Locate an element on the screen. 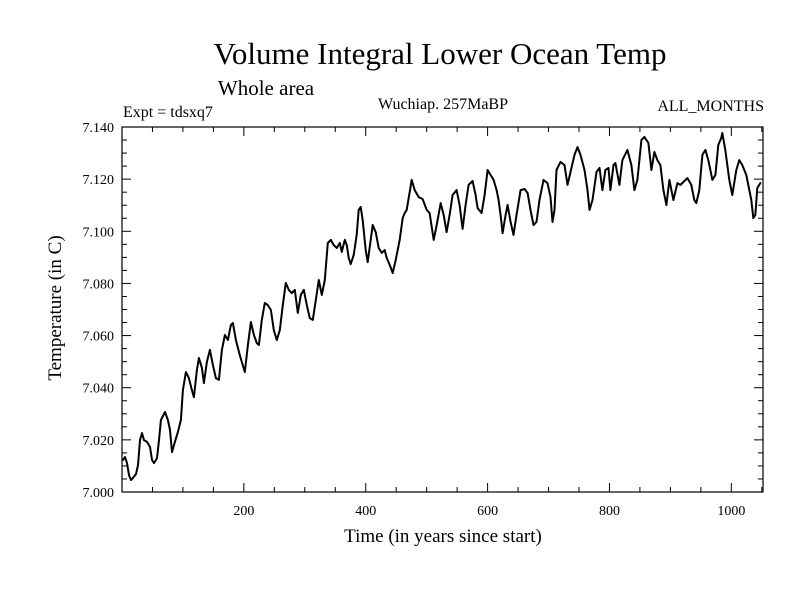 This screenshot has width=800, height=600. chart-title: Volume Integral Lower Ocean Temp is located at coordinates (440, 53).